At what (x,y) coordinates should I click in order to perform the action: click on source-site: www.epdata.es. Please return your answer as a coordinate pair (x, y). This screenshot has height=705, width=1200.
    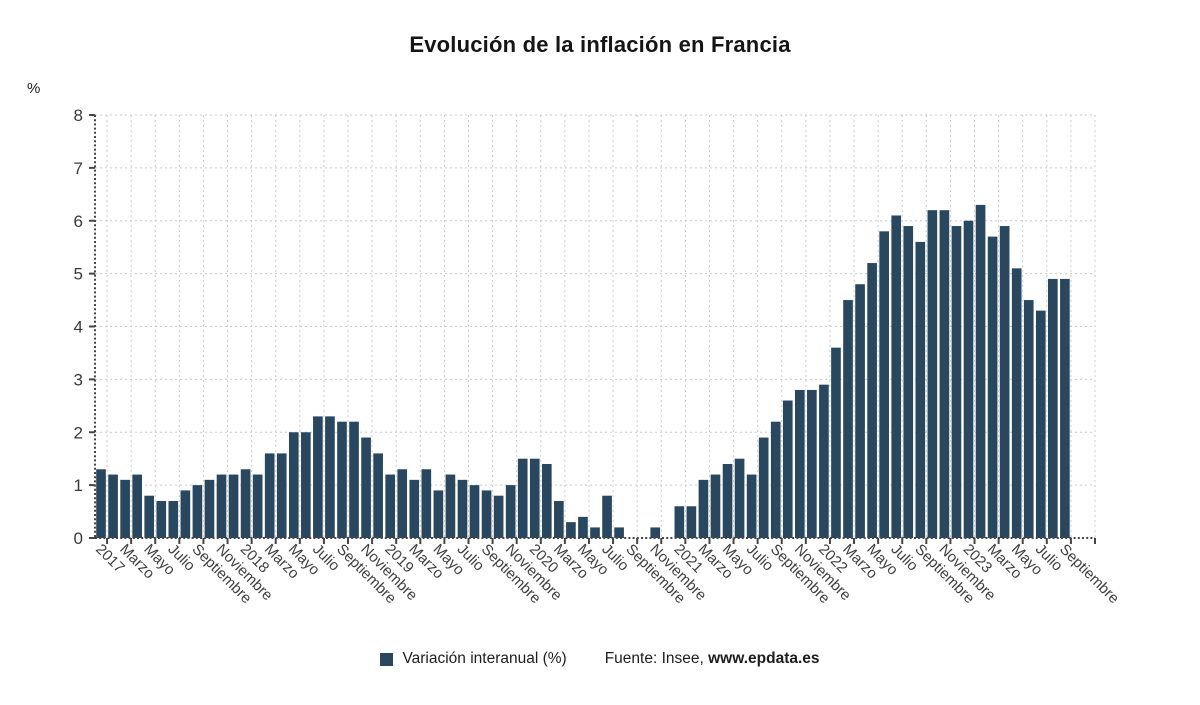
    Looking at the image, I should click on (764, 658).